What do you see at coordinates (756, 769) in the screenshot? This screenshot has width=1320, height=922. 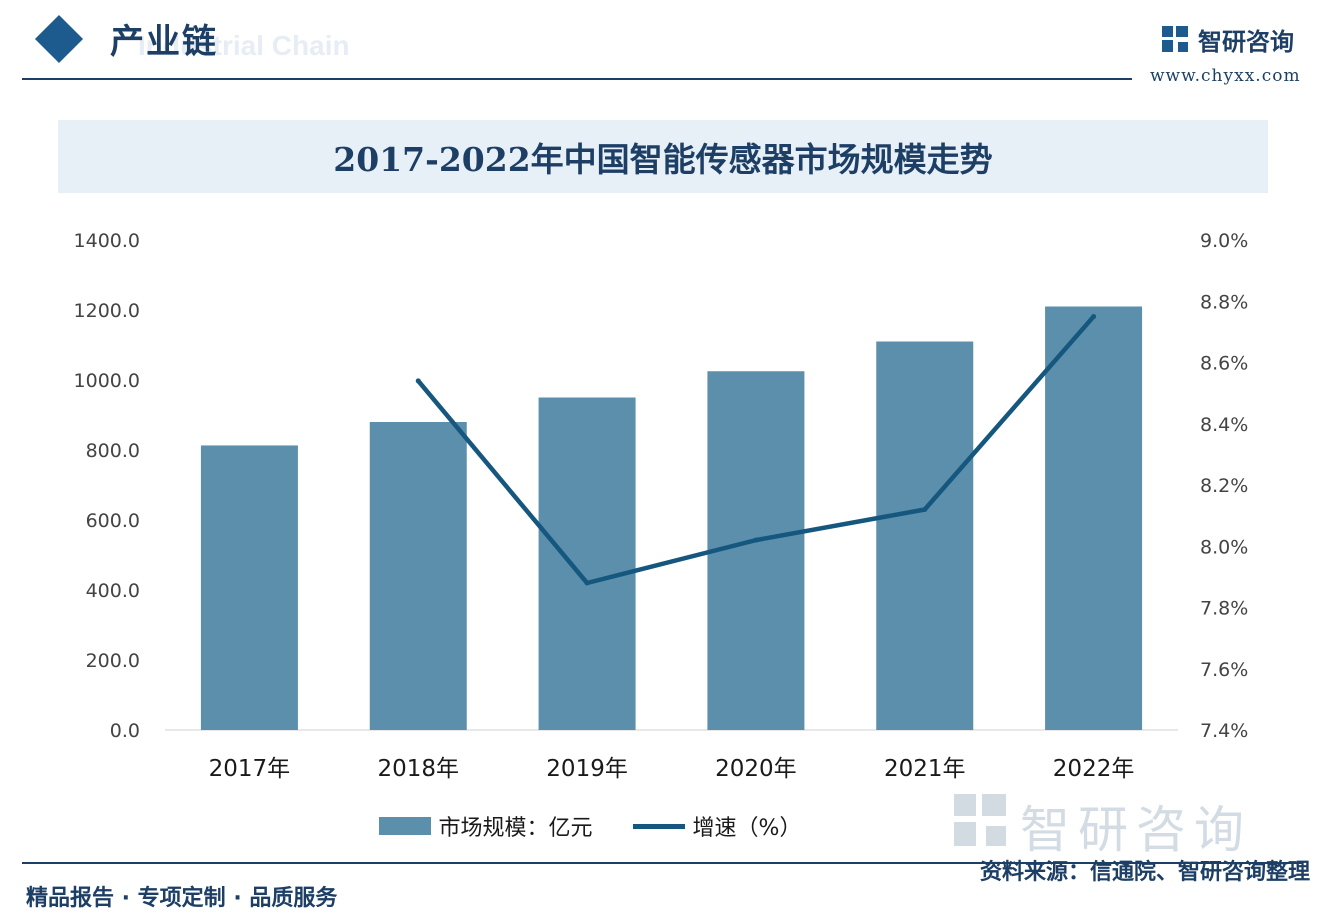 I see `x-tick-label: 2020年` at bounding box center [756, 769].